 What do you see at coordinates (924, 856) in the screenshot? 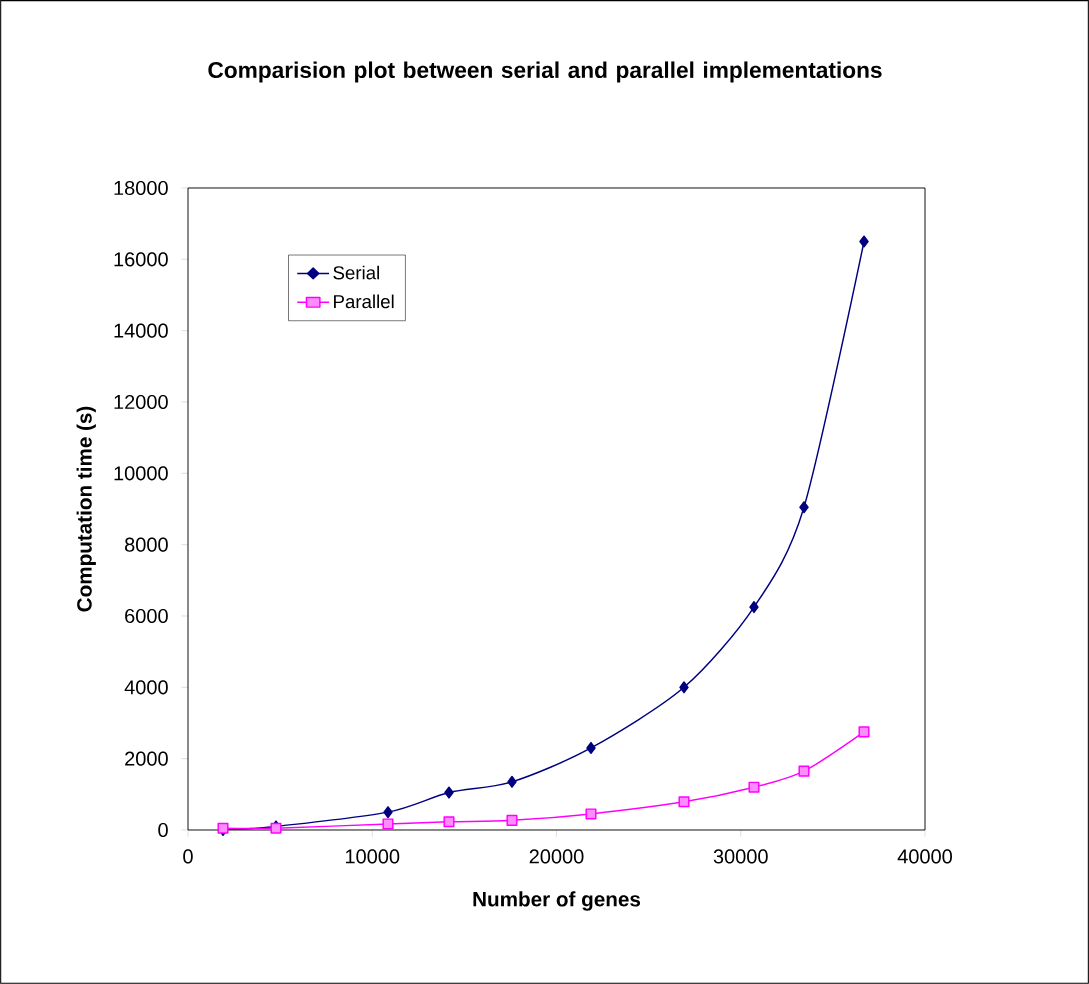
I see `x-tick-label: 40000` at bounding box center [924, 856].